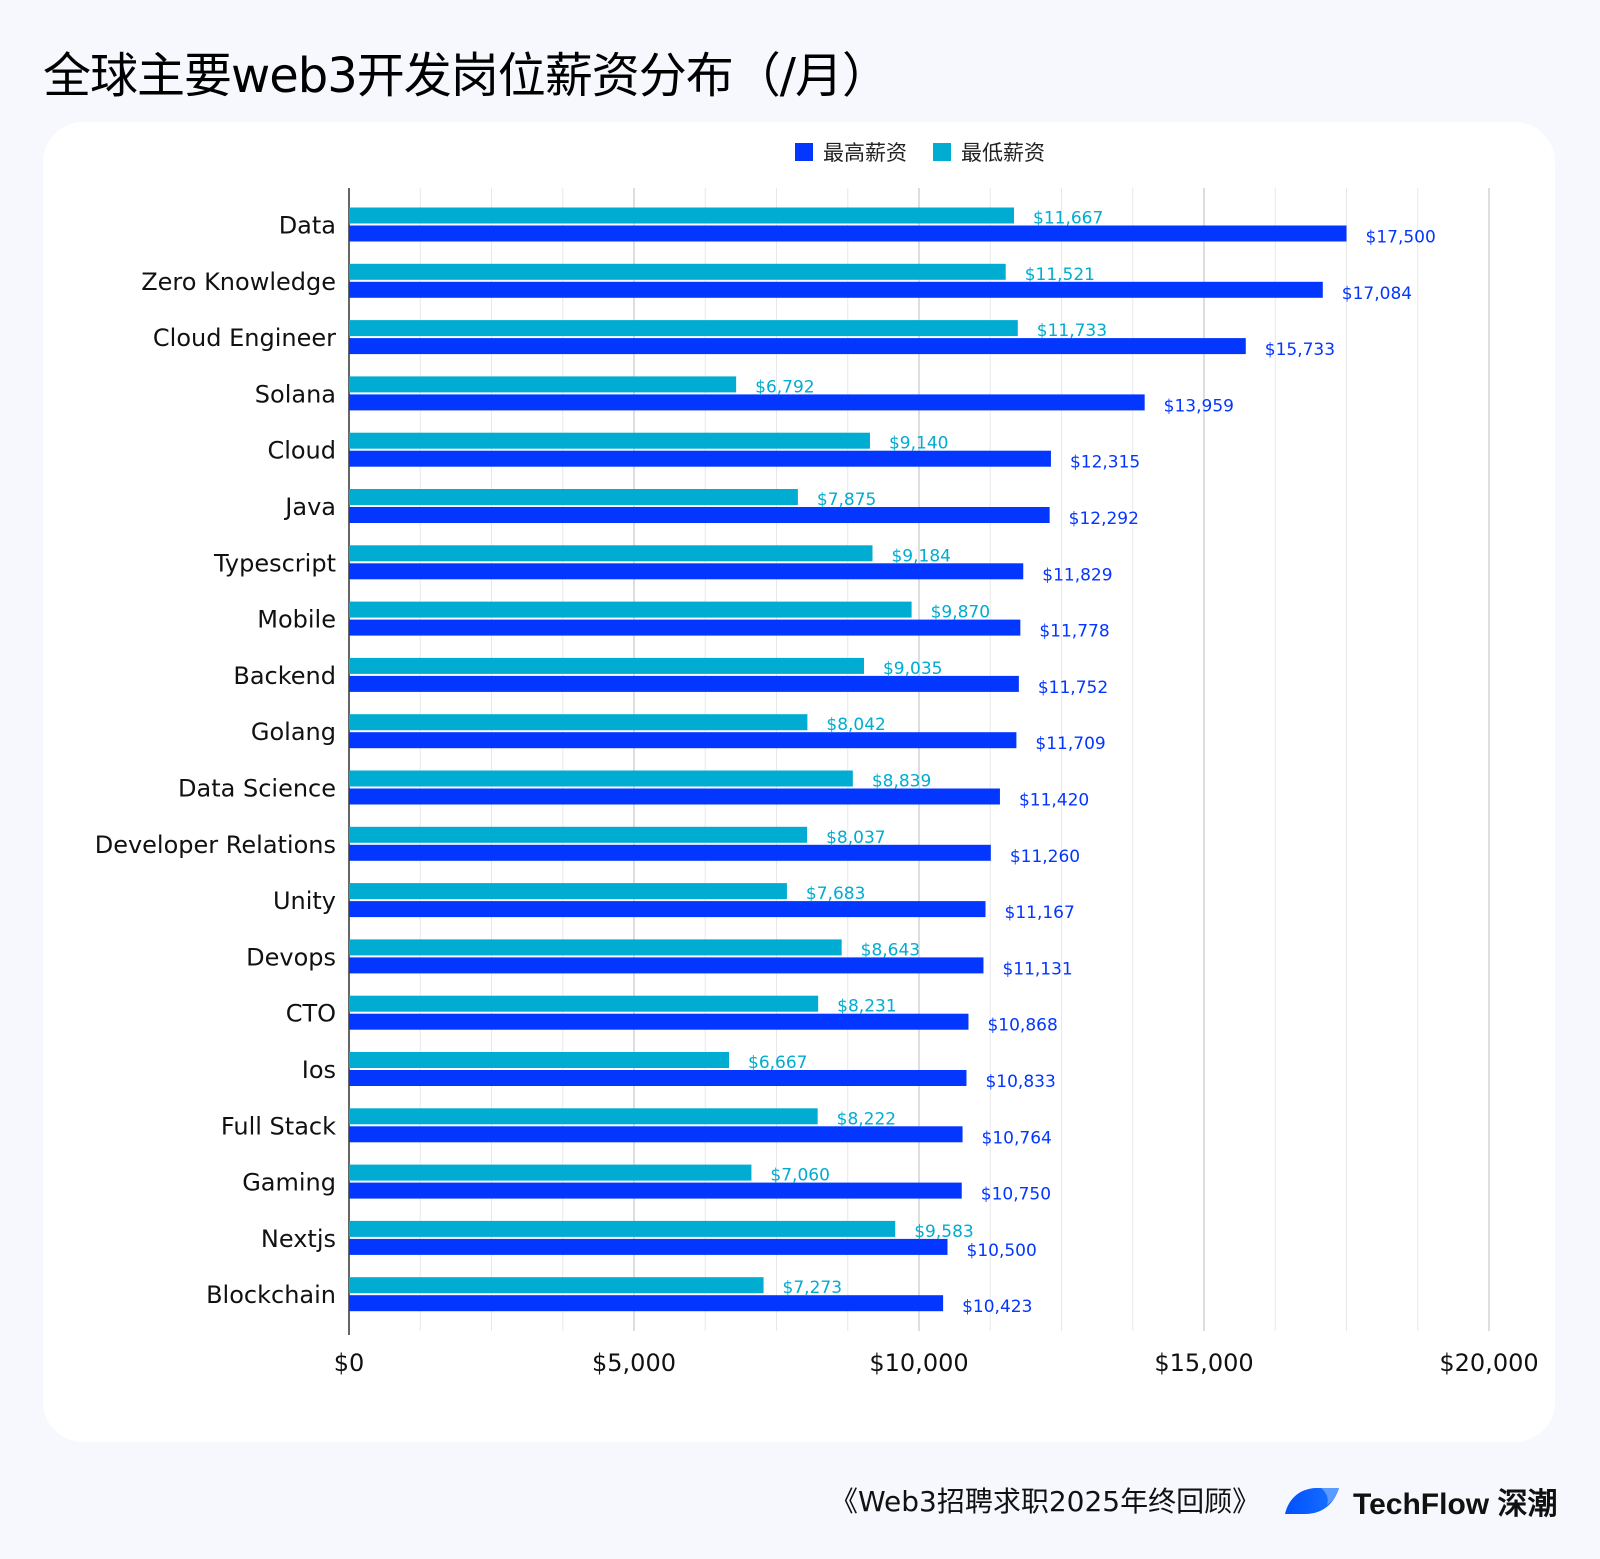 Image resolution: width=1600 pixels, height=1559 pixels. I want to click on legend-label-min: 最低薪资, so click(1003, 153).